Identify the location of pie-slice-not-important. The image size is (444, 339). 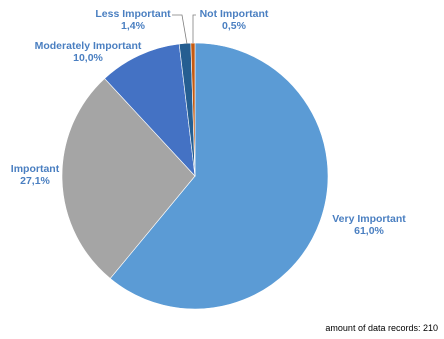
(193, 109).